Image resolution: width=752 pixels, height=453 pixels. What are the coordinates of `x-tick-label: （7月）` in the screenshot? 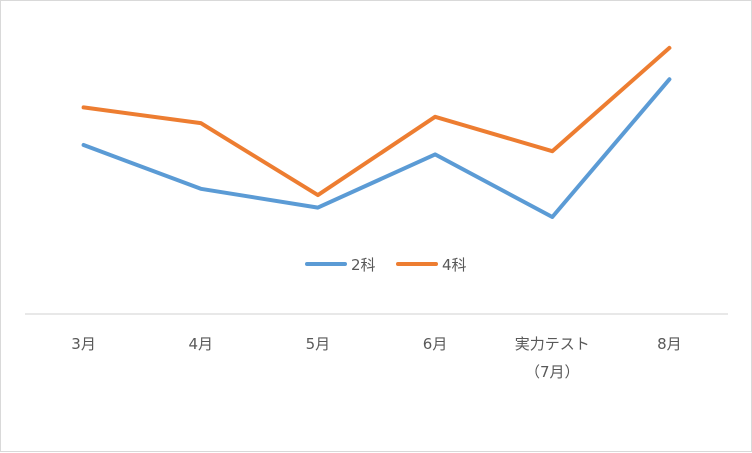 It's located at (552, 372).